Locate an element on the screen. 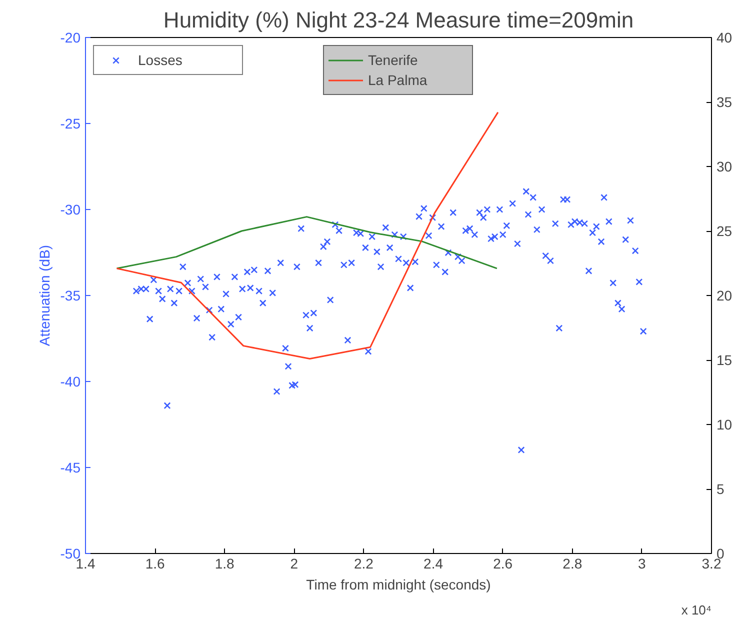  x-tick-label: 2.4 is located at coordinates (434, 564).